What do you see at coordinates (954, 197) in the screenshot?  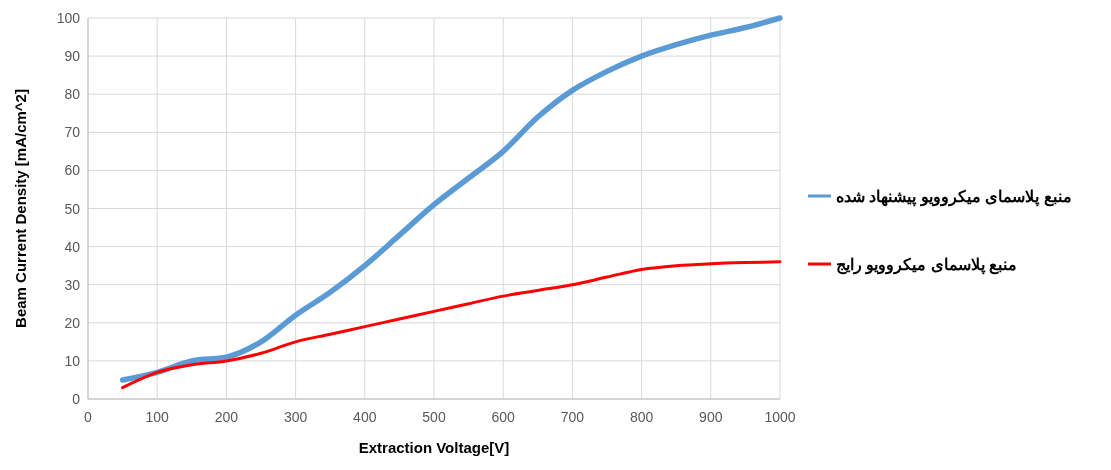 I see `legend-label: منبع پلاسمای میکروویو پیشنهاد شده` at bounding box center [954, 197].